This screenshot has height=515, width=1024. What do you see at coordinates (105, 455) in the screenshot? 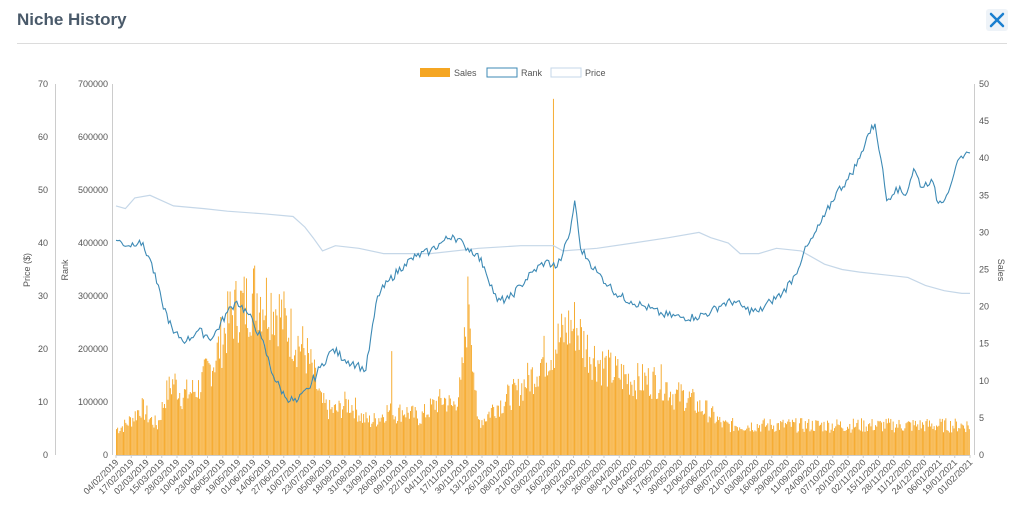
I see `rank-tick-label: 0` at bounding box center [105, 455].